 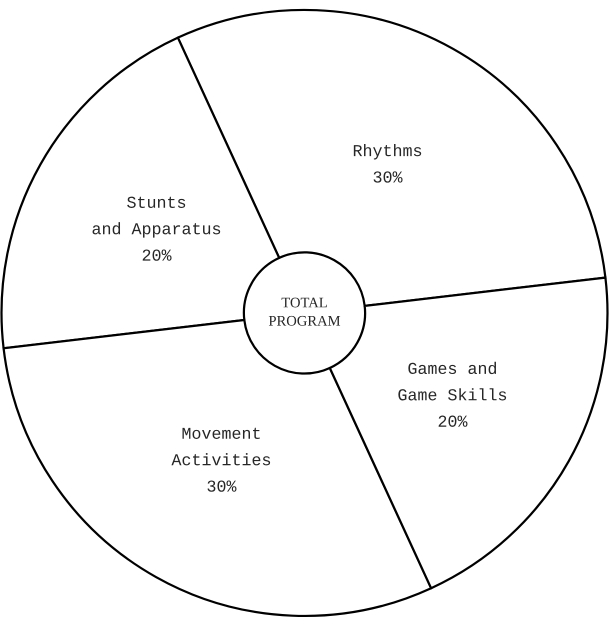 What do you see at coordinates (304, 312) in the screenshot?
I see `text: TOTAL PROGRAM` at bounding box center [304, 312].